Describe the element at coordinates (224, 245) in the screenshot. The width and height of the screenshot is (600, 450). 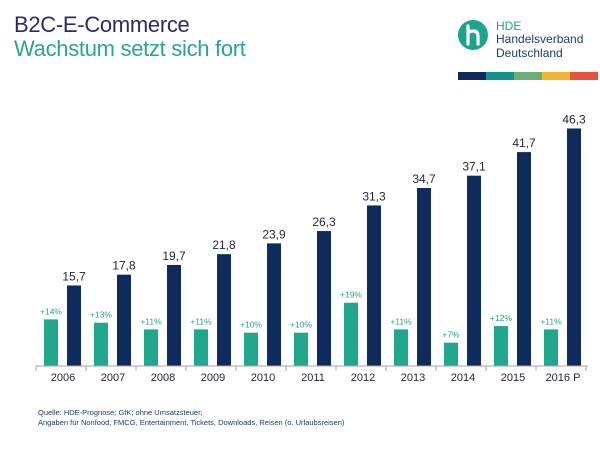
I see `revenue-label: 21,8` at that location.